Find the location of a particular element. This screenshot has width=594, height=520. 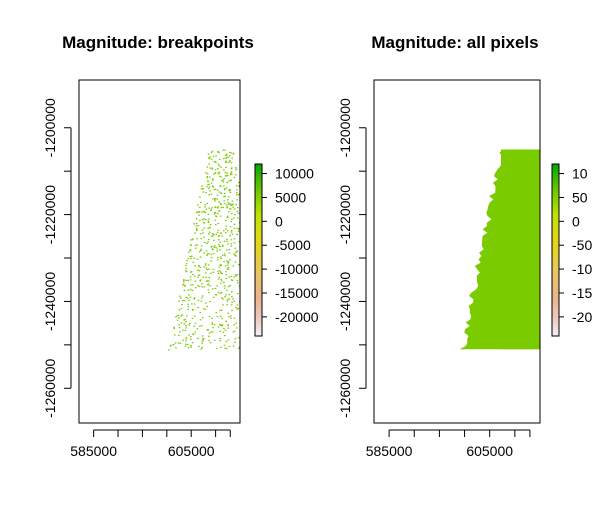

y-tick-label: -1240000 is located at coordinates (50, 301).